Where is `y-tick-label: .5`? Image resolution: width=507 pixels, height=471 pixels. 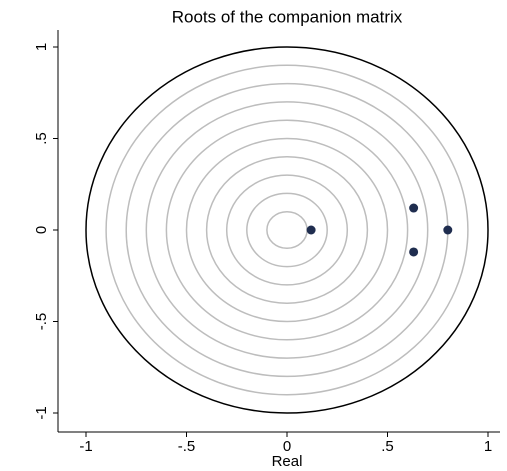 y-tick-label: .5 is located at coordinates (41, 138).